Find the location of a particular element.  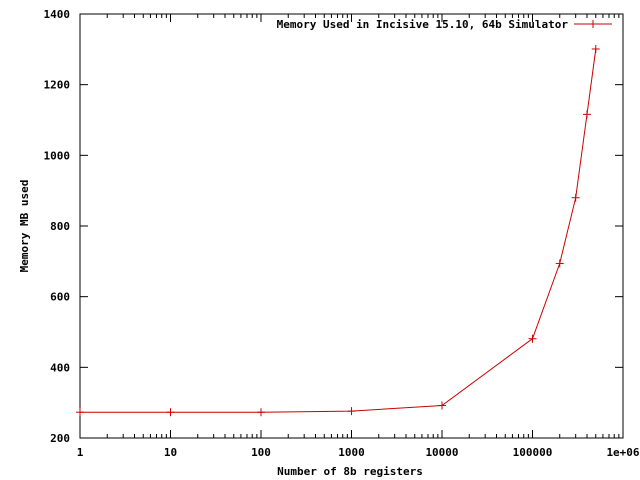

x-tick-label: 100000 is located at coordinates (533, 452).